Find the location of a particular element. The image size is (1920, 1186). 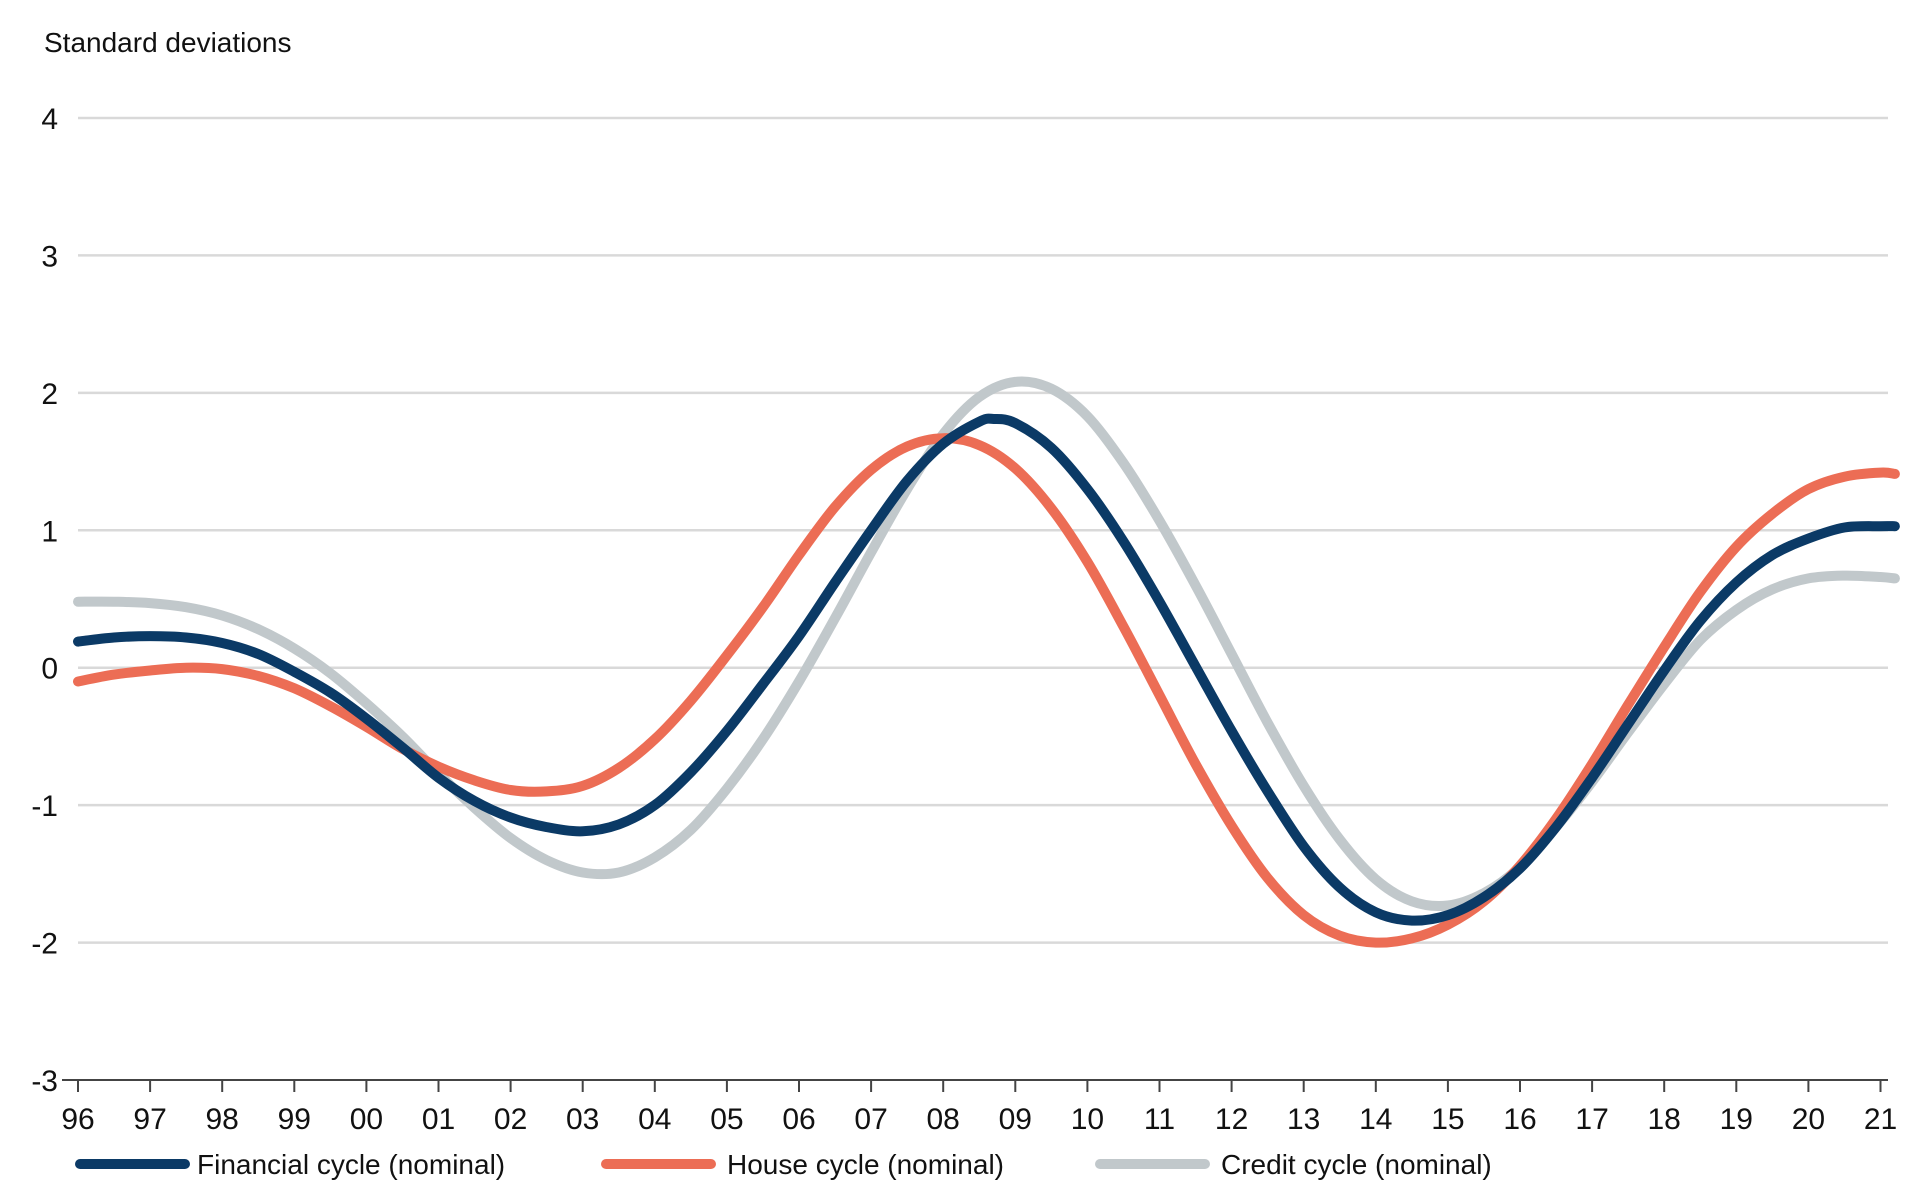

x-tick-label: 08 is located at coordinates (943, 1119).